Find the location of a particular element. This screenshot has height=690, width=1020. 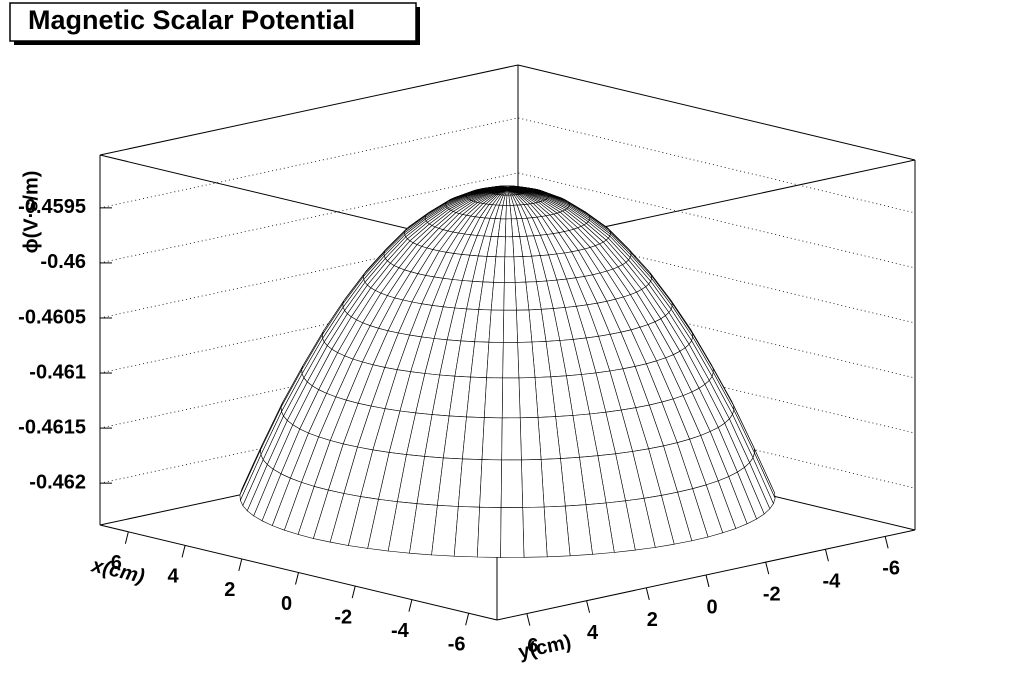

z-tick-label: -0.46 is located at coordinates (63, 262).